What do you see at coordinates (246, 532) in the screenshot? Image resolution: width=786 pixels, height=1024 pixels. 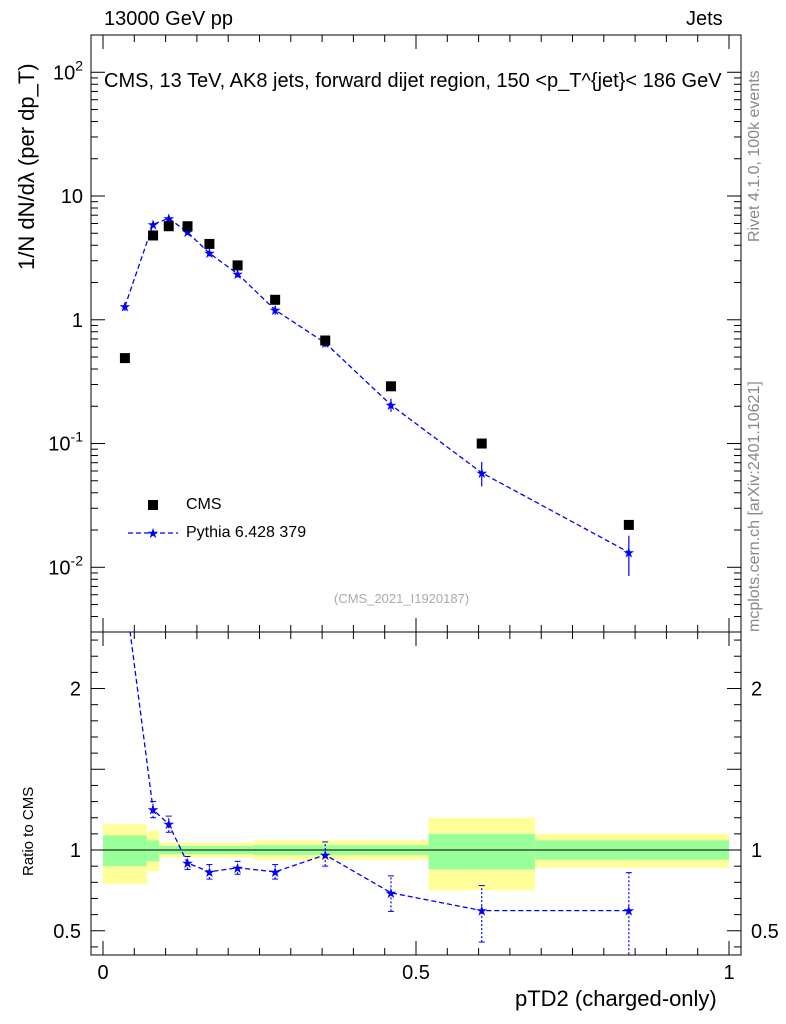 I see `legend-pythia-label: Pythia 6.428 379` at bounding box center [246, 532].